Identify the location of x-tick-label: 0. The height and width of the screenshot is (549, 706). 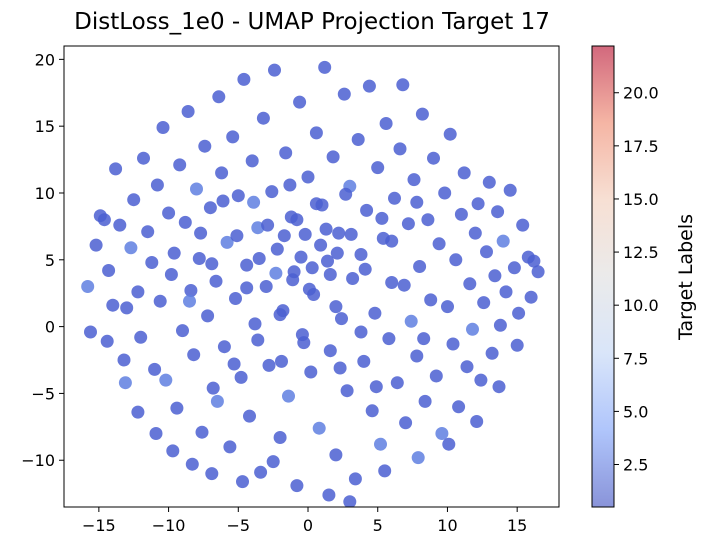
(308, 525).